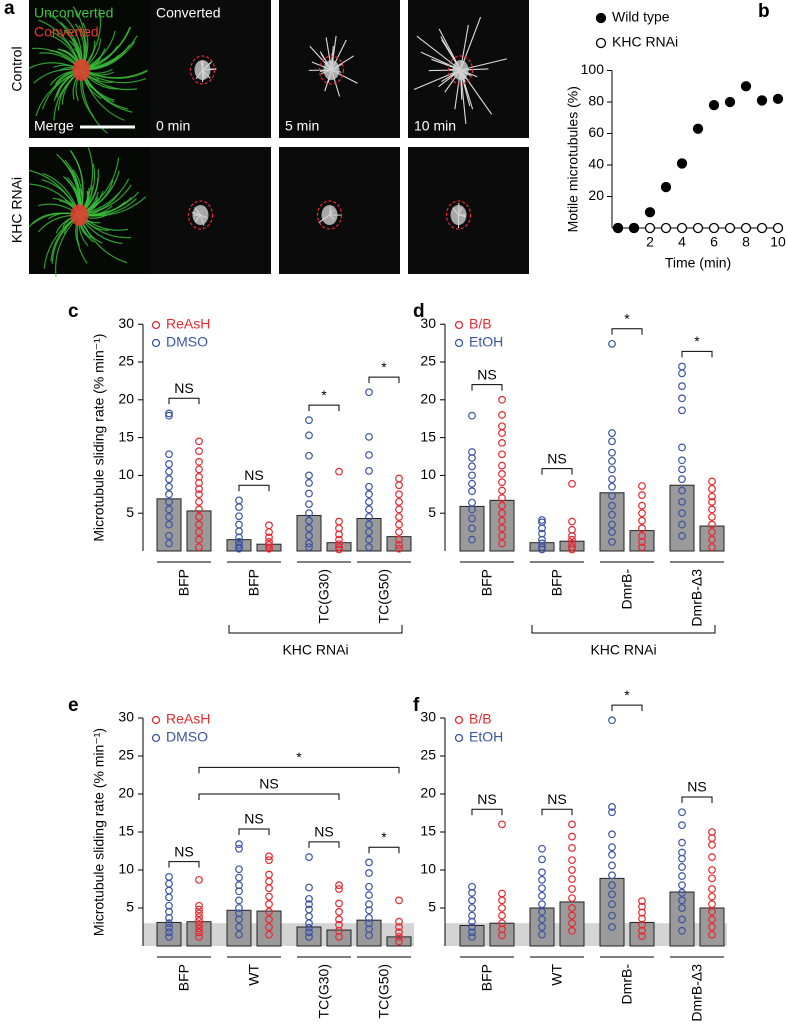  What do you see at coordinates (428, 793) in the screenshot?
I see `y-tick-label: 20` at bounding box center [428, 793].